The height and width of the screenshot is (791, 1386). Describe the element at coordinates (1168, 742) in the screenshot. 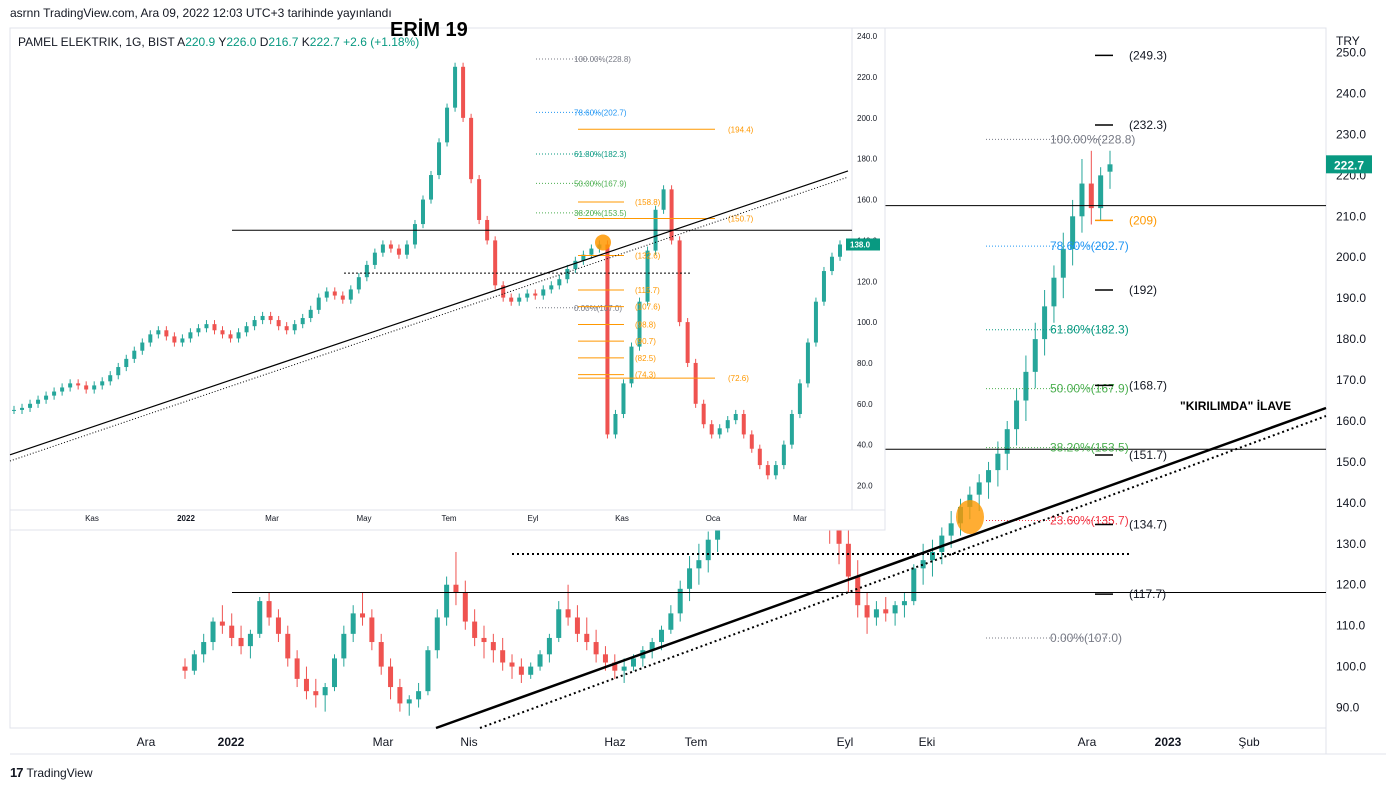

I see `x-tick-label: 2023` at that location.